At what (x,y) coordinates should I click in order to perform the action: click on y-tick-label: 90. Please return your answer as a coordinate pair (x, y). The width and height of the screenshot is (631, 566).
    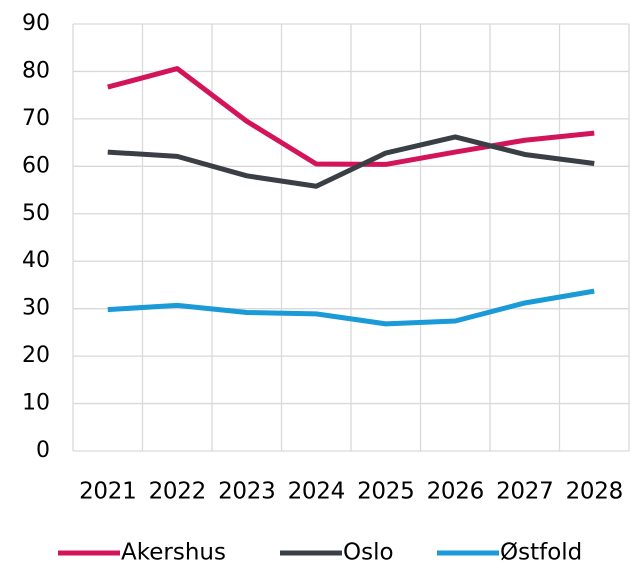
    Looking at the image, I should click on (36, 23).